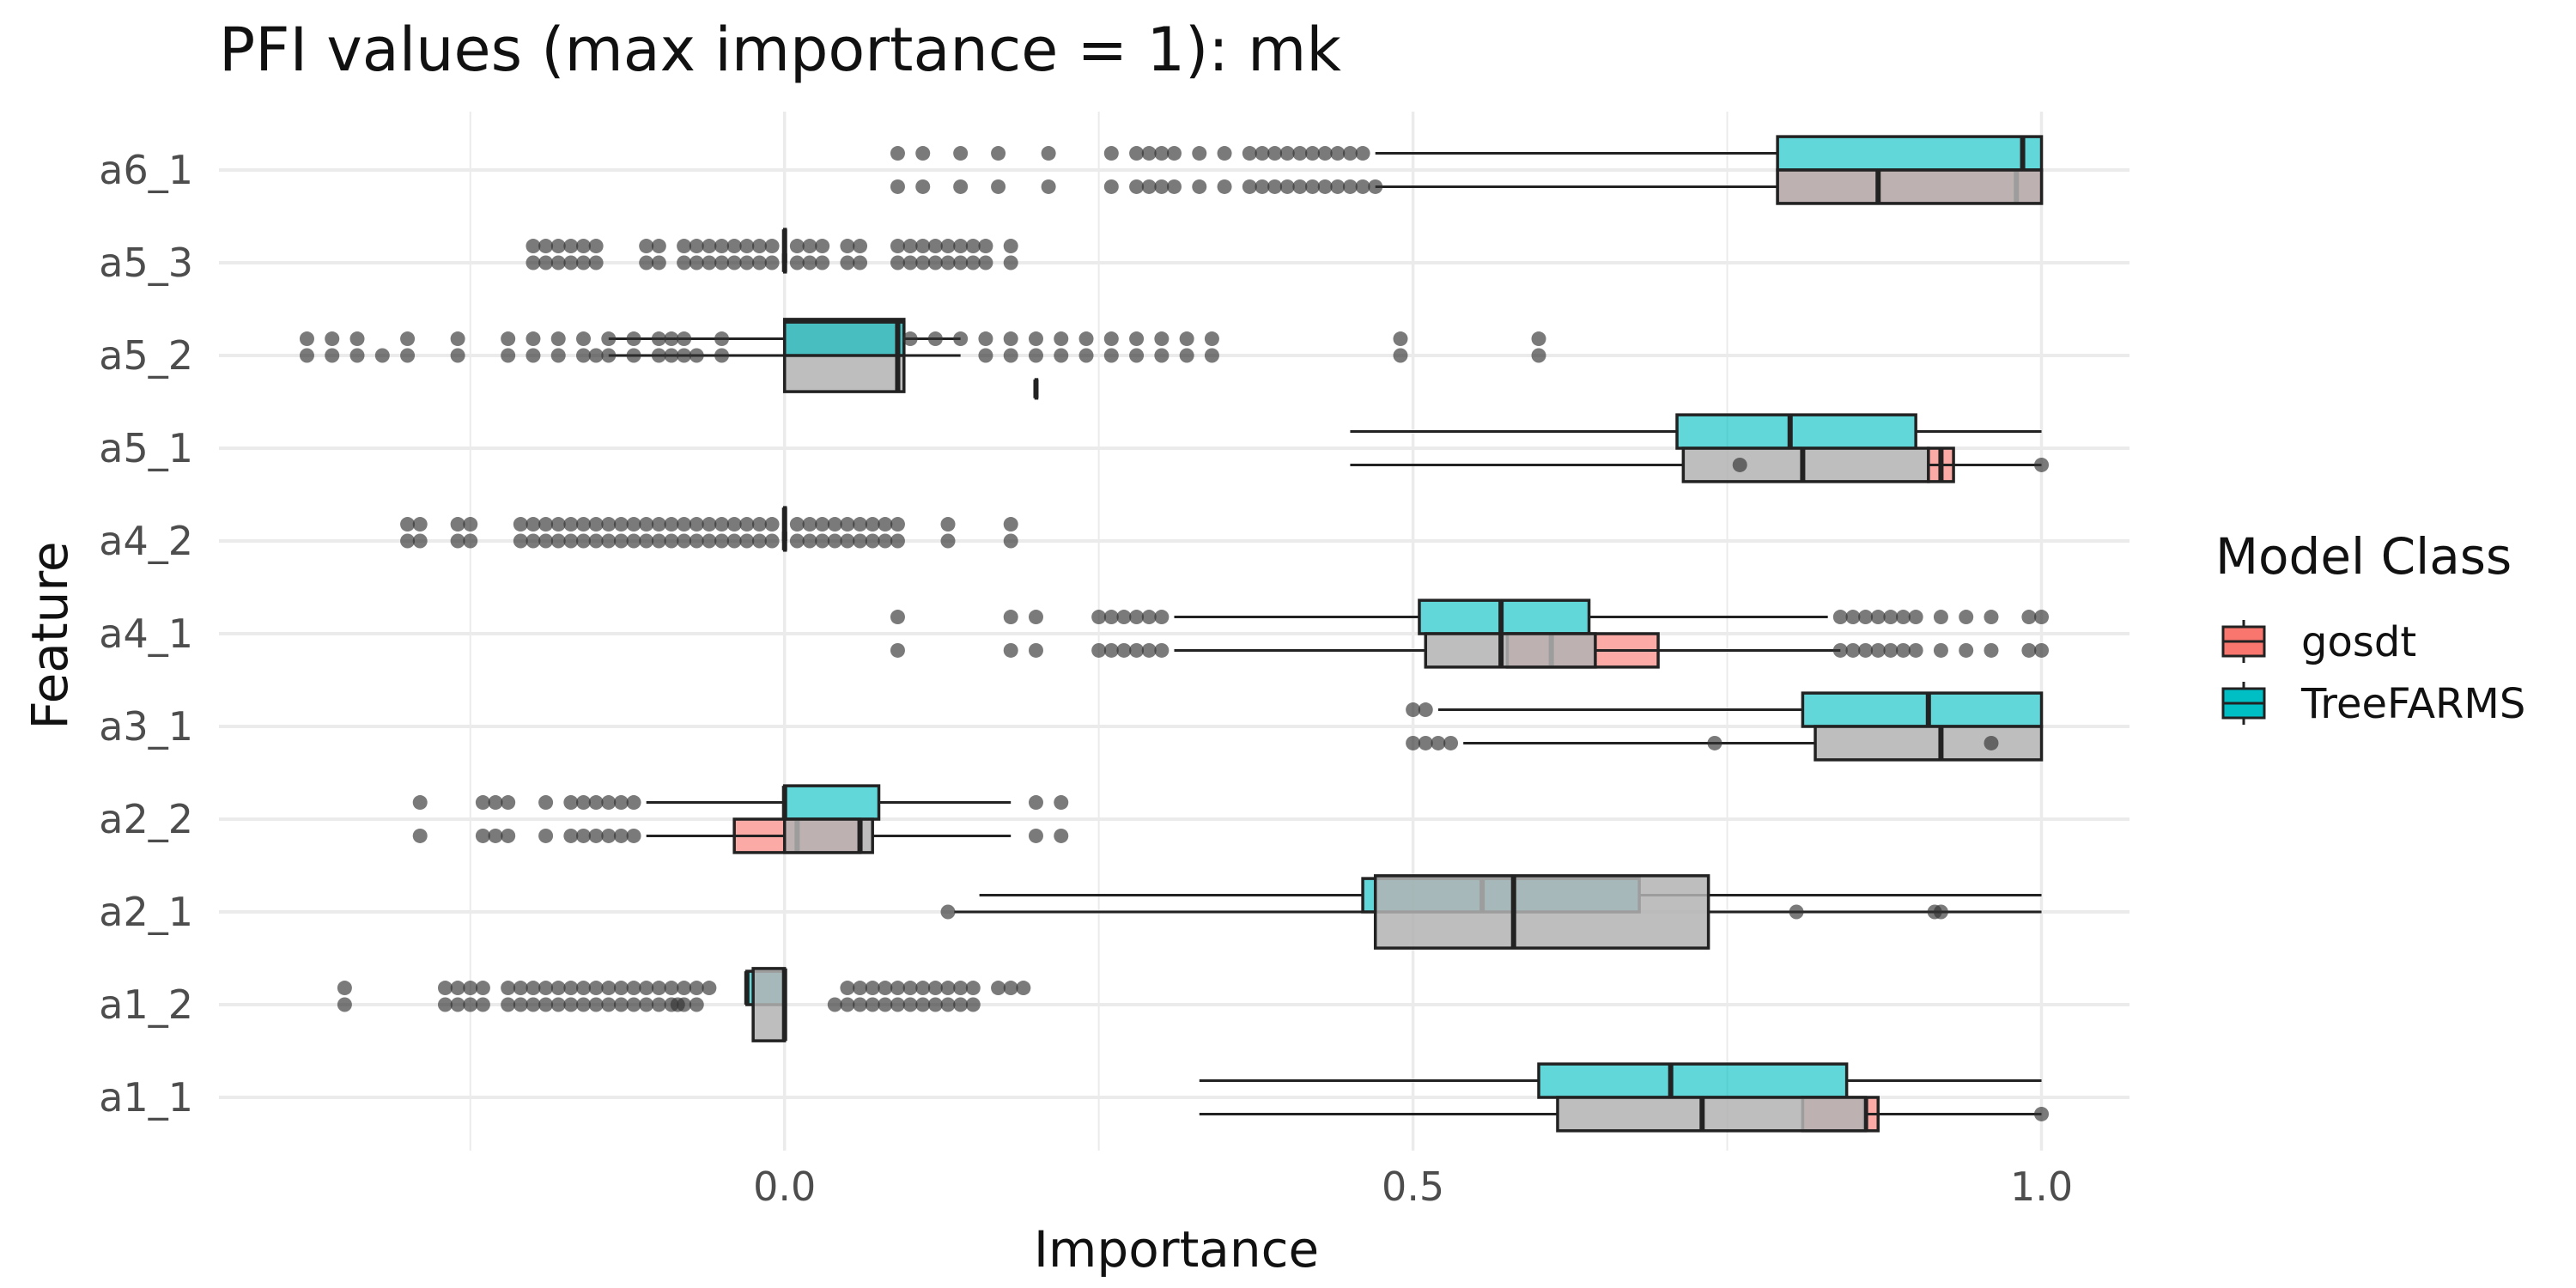  Describe the element at coordinates (2363, 556) in the screenshot. I see `legend-title: Model Class` at that location.